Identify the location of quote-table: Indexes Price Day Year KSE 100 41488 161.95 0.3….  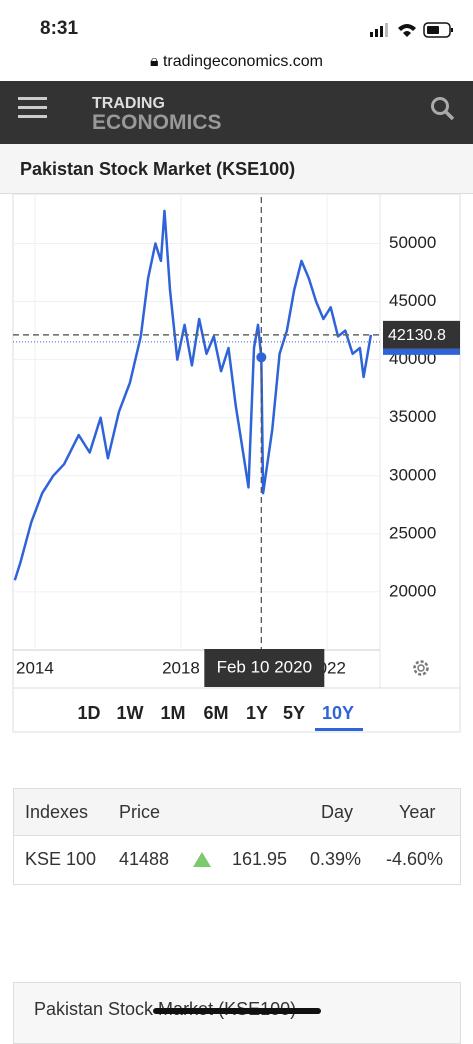
(237, 836).